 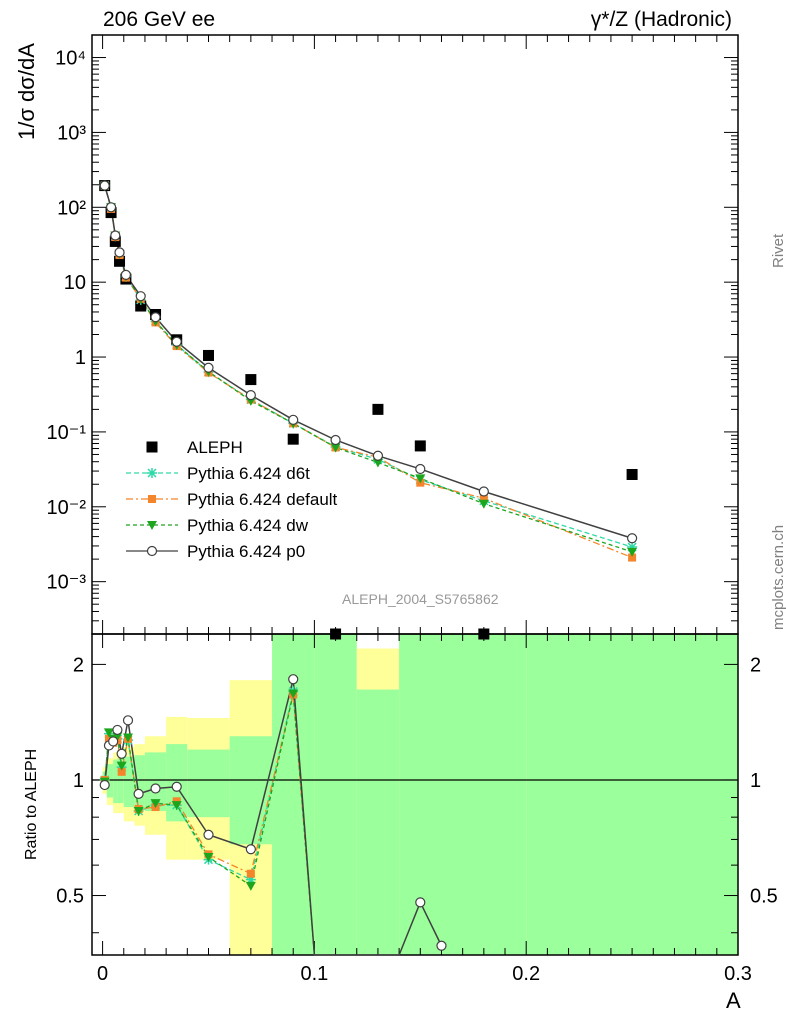 What do you see at coordinates (250, 879) in the screenshot?
I see `ratio-point-d6t` at bounding box center [250, 879].